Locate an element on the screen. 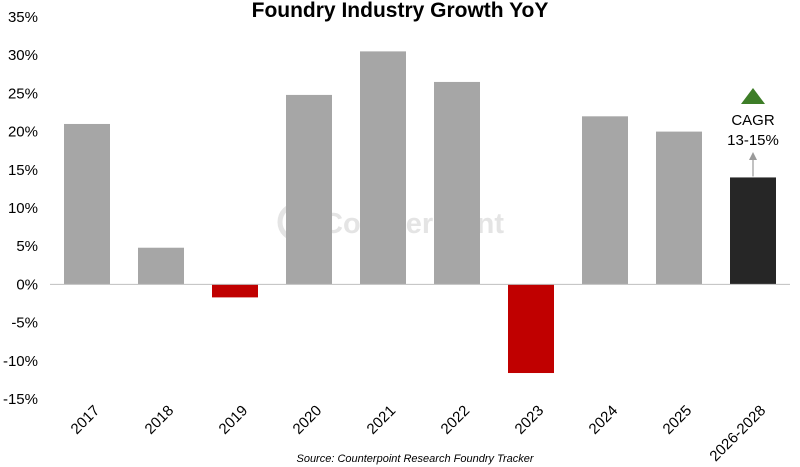 Image resolution: width=800 pixels, height=467 pixels. bar-2020 is located at coordinates (309, 189).